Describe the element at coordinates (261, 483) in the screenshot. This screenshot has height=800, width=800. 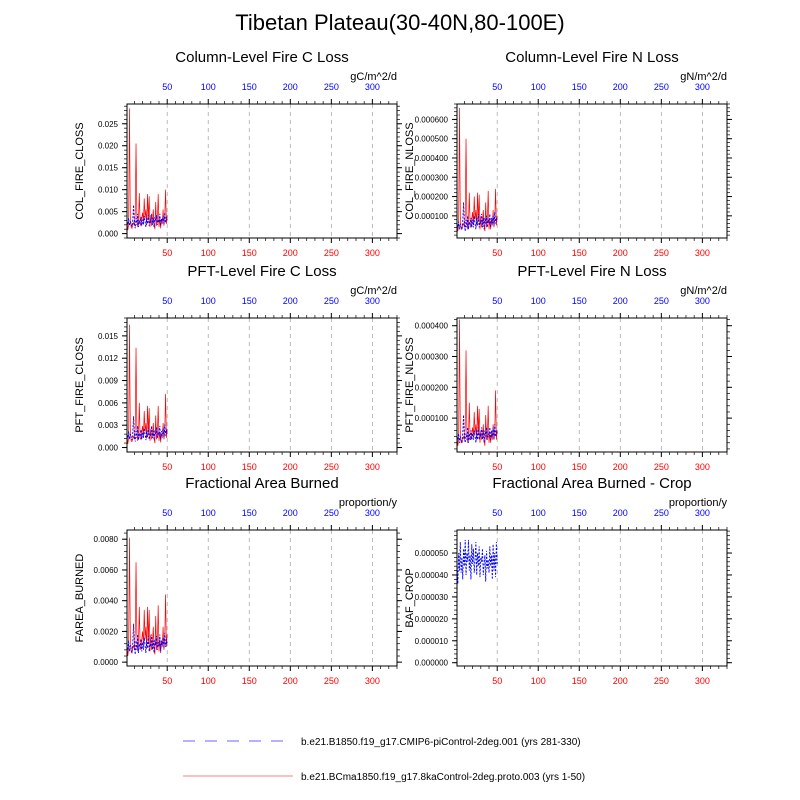
I see `panel-title: Fractional Area Burned` at that location.